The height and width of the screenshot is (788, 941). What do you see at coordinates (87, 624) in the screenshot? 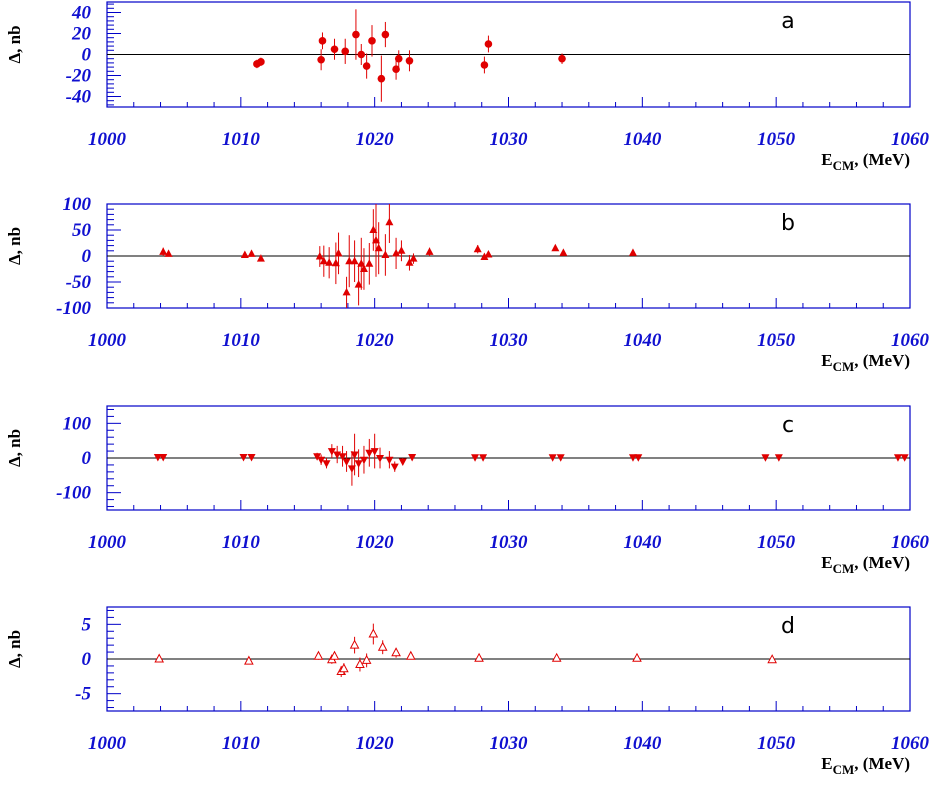
I see `y-tick-label: 5` at bounding box center [87, 624].